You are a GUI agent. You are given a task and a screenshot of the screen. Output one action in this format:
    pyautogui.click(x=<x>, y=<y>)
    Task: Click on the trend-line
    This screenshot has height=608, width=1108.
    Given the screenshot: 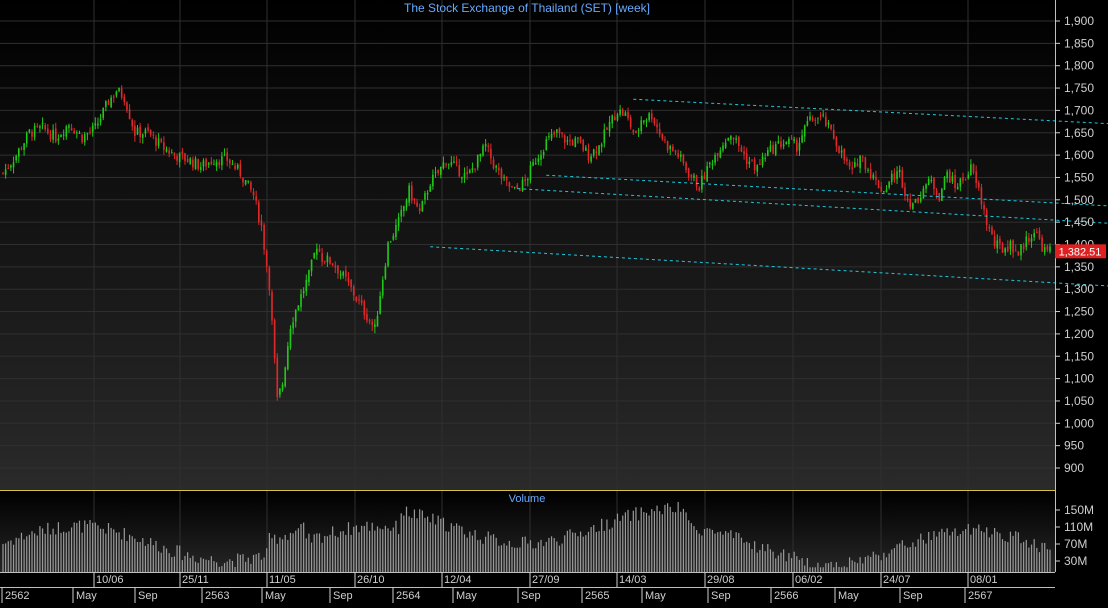 What is the action you would take?
    pyautogui.click(x=769, y=266)
    